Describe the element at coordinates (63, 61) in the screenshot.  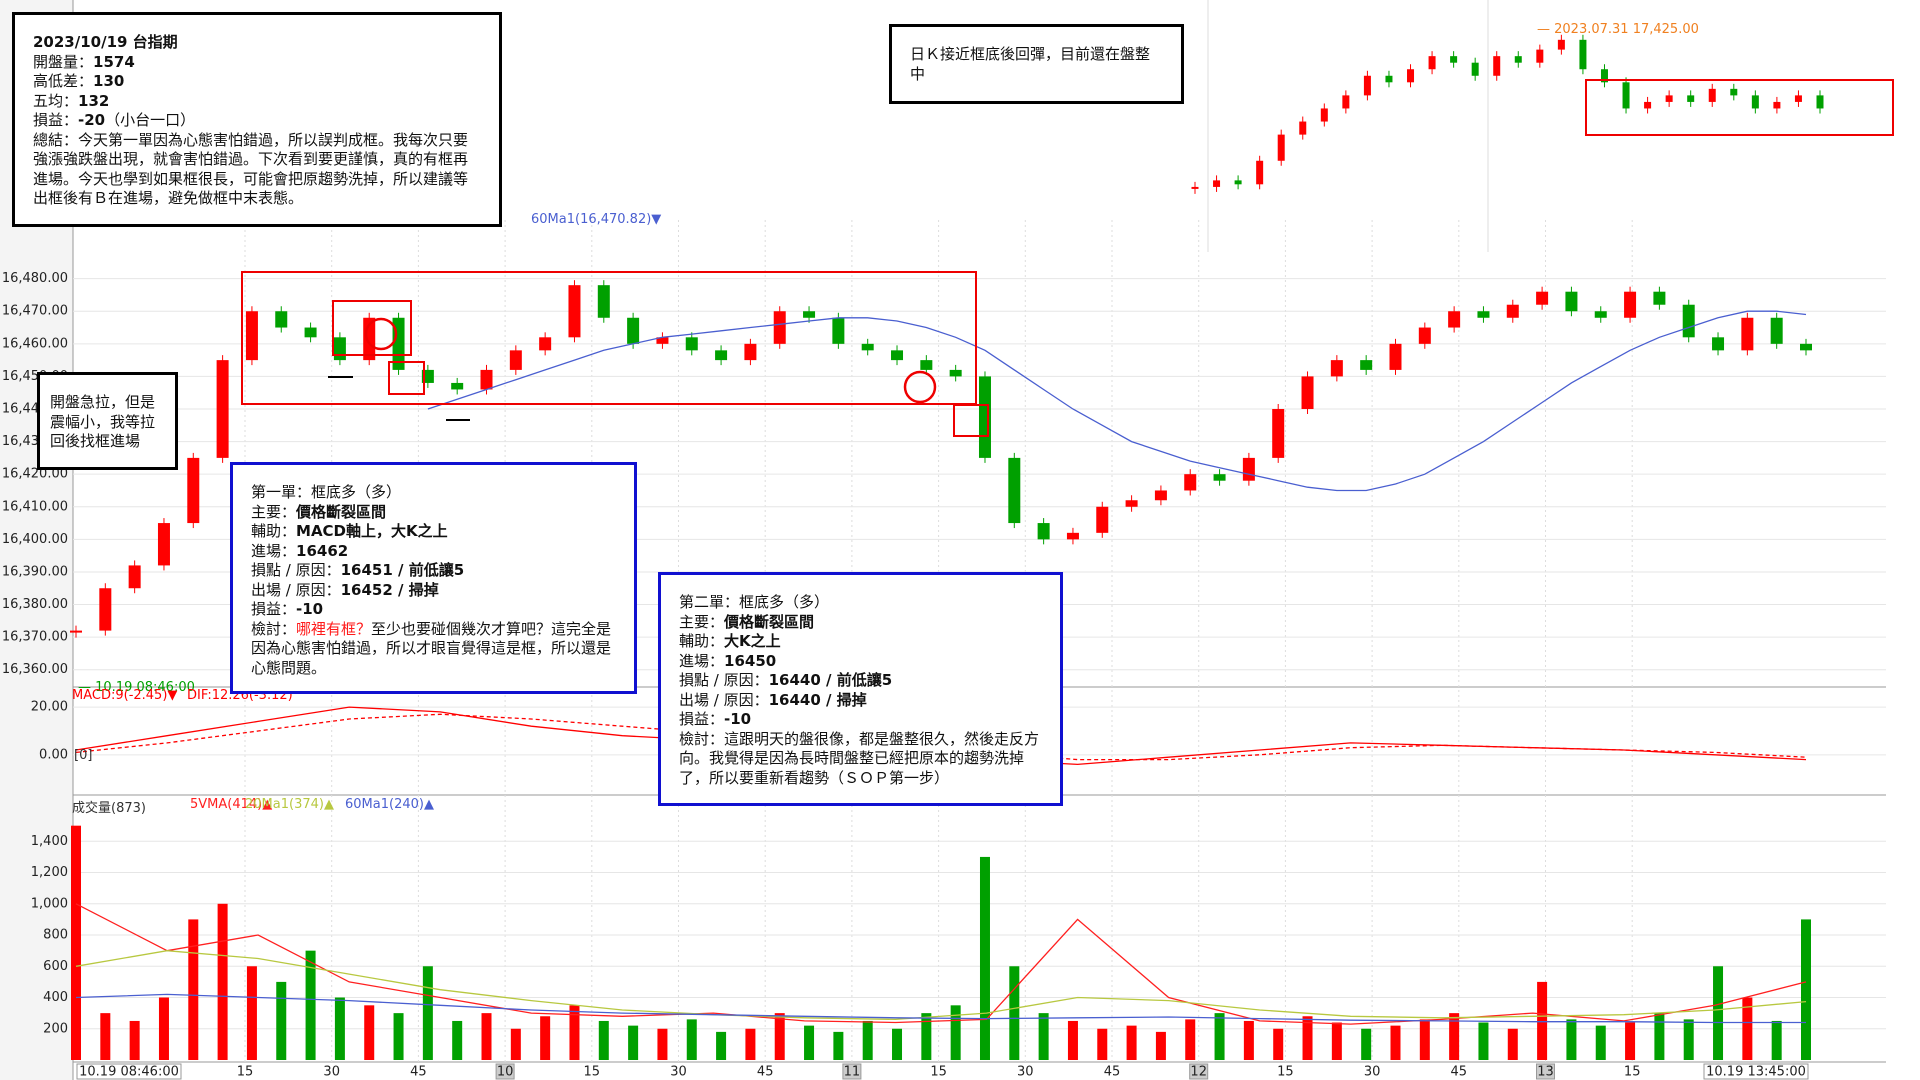
I see `label: 開盤量：` at that location.